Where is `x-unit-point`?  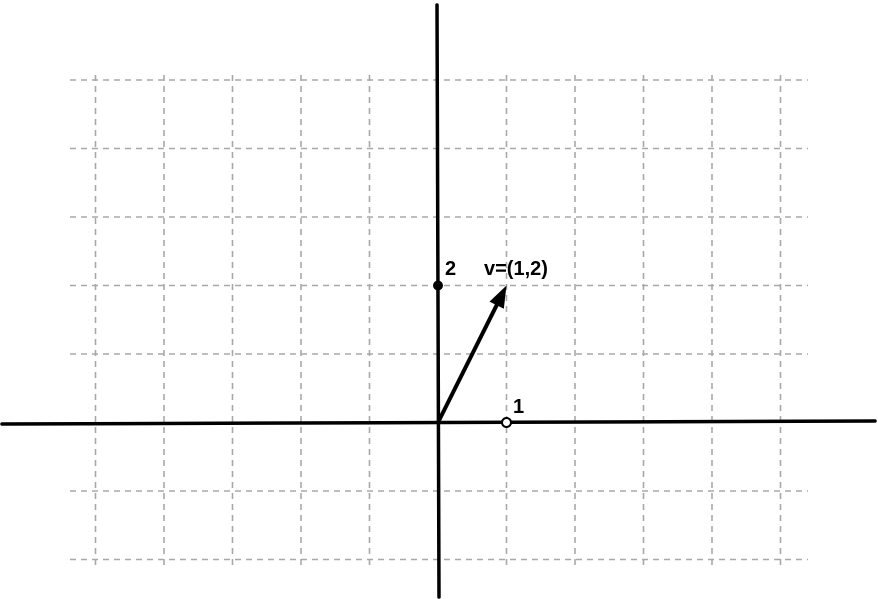
x-unit-point is located at coordinates (506, 422).